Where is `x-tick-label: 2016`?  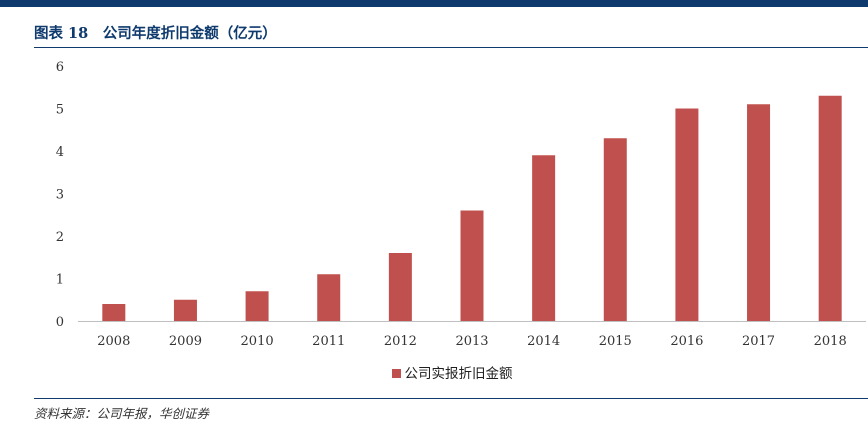 x-tick-label: 2016 is located at coordinates (686, 341).